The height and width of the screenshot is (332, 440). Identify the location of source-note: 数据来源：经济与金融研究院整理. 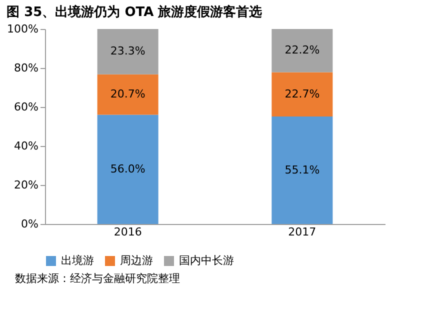
(97, 278).